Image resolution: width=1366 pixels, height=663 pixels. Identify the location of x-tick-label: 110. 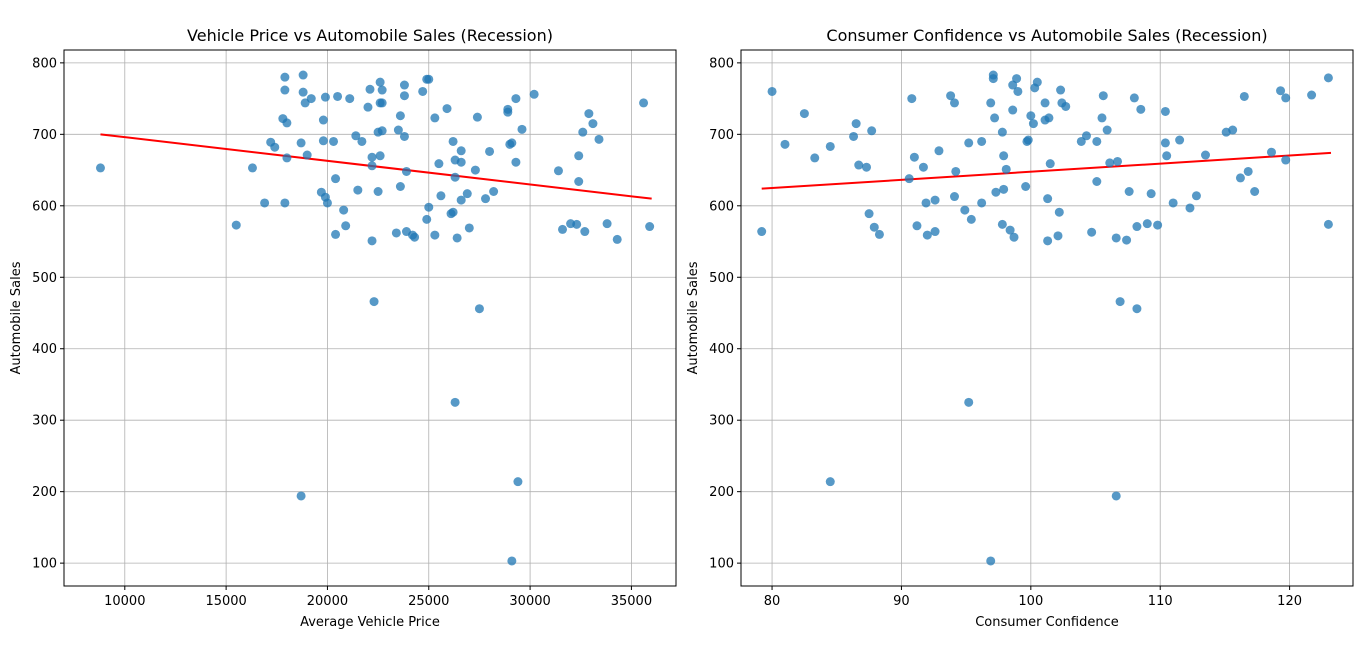
(1160, 601).